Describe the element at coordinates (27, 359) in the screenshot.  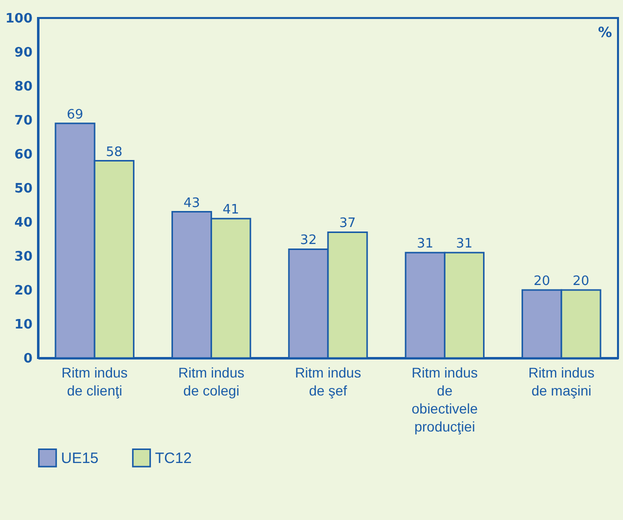
I see `y-tick-label: 0` at that location.